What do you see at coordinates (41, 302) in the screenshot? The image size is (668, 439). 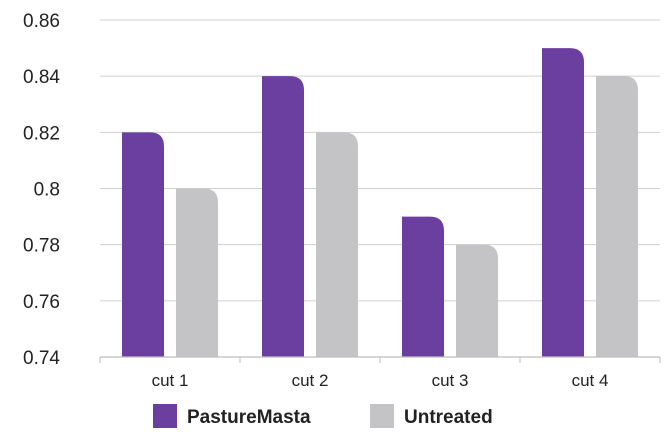 I see `y-tick-label: 0.76` at bounding box center [41, 302].